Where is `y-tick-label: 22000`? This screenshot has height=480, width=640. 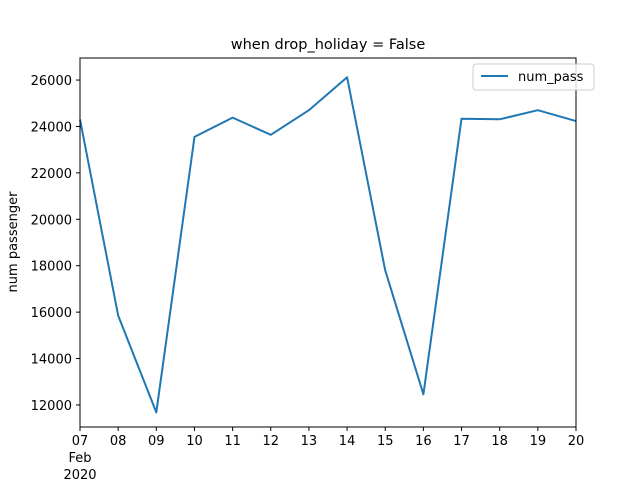
y-tick-label: 22000 is located at coordinates (51, 174).